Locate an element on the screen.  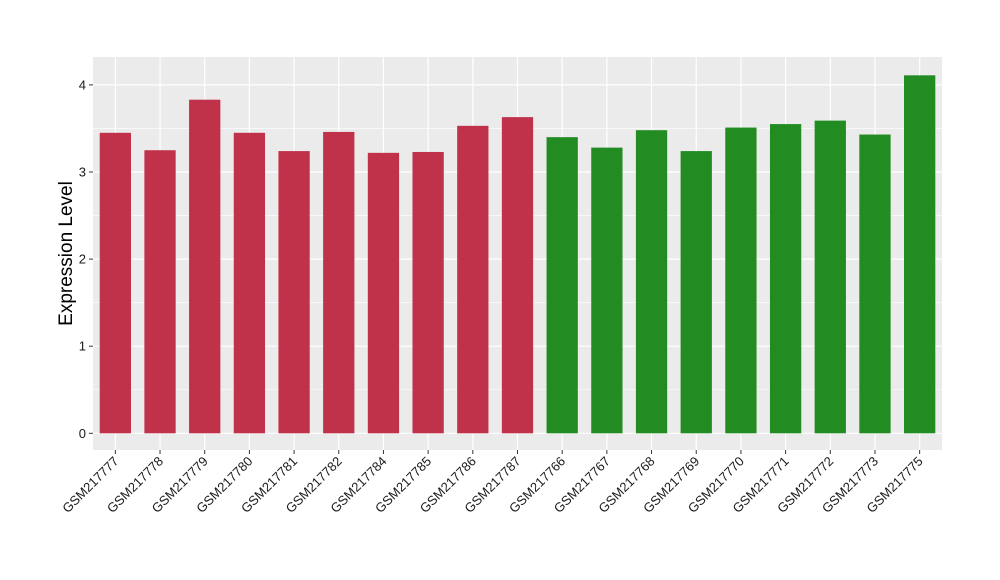
bar-GSM217766 is located at coordinates (562, 285).